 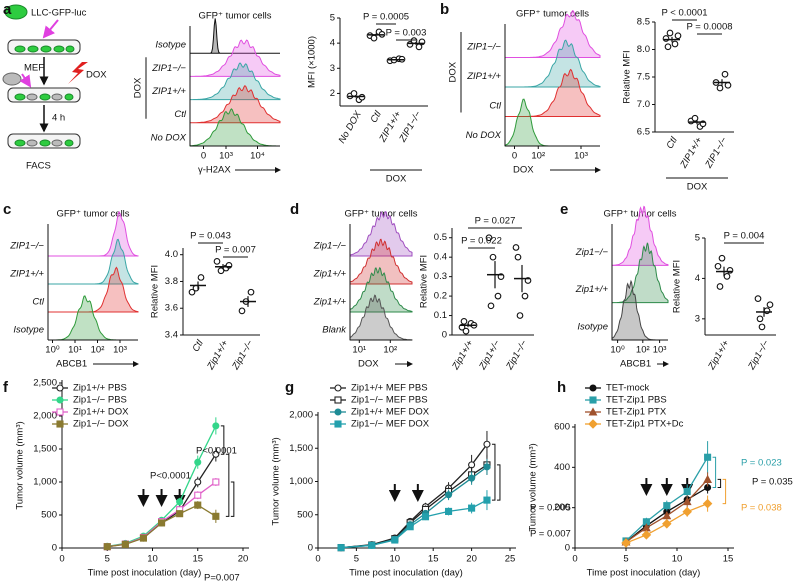 What do you see at coordinates (581, 156) in the screenshot?
I see `x-tick-label: 10³` at bounding box center [581, 156].